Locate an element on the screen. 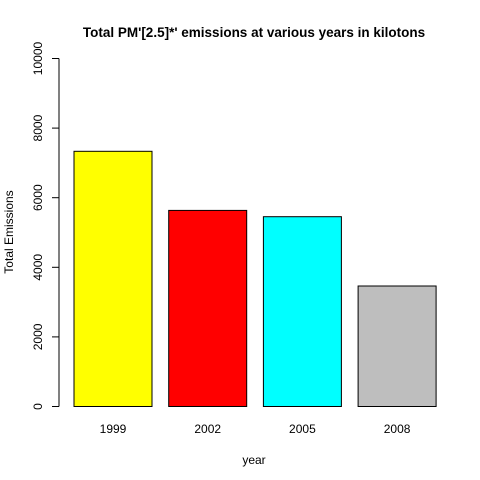 This screenshot has width=480, height=480. x-tick-label-2005: 2005 is located at coordinates (302, 429).